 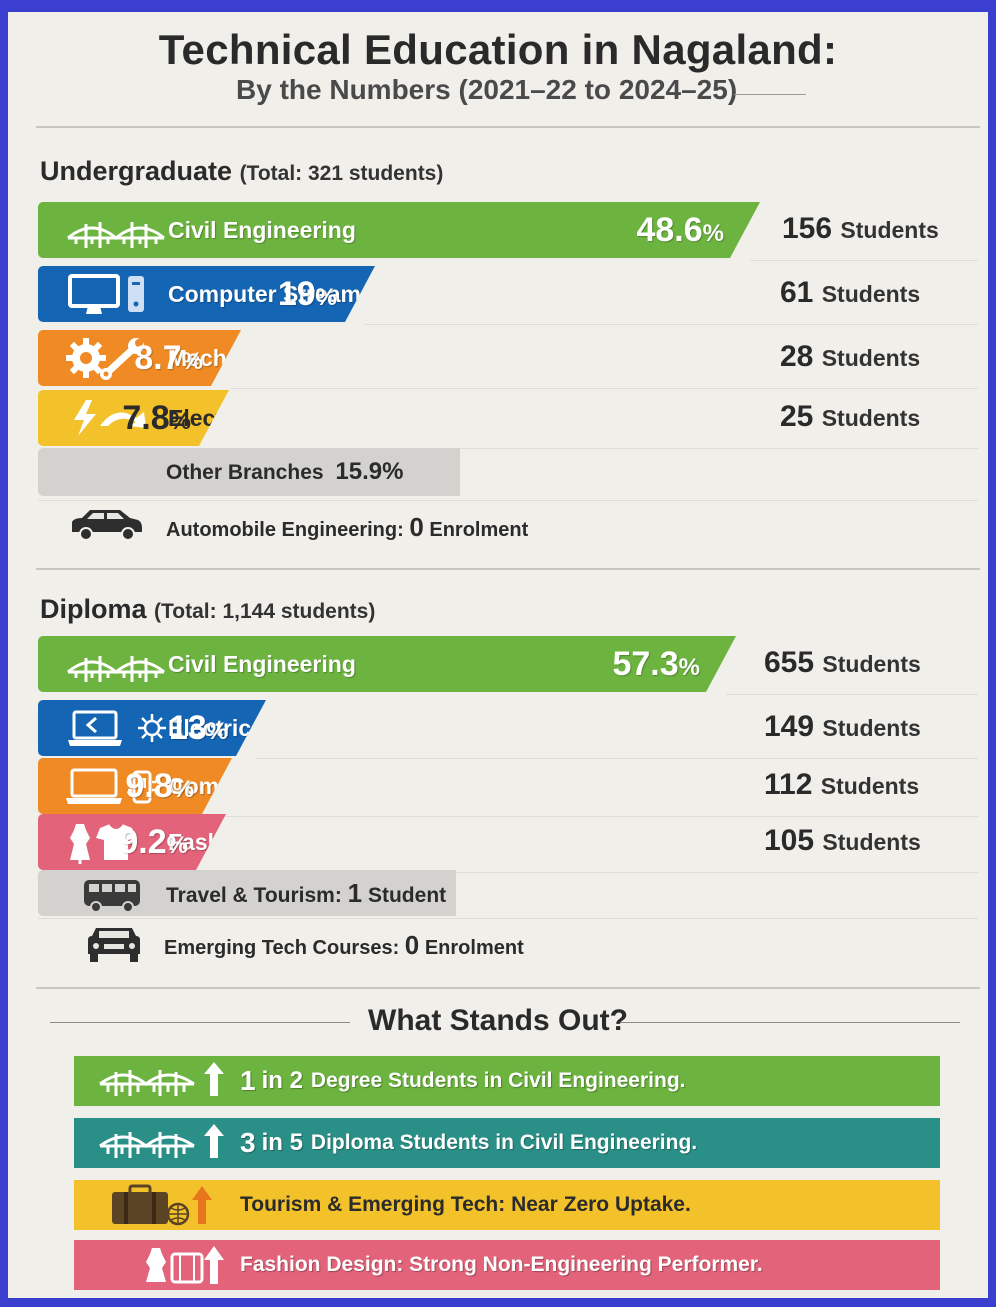 What do you see at coordinates (198, 727) in the screenshot?
I see `dip-pct-2: 13%` at bounding box center [198, 727].